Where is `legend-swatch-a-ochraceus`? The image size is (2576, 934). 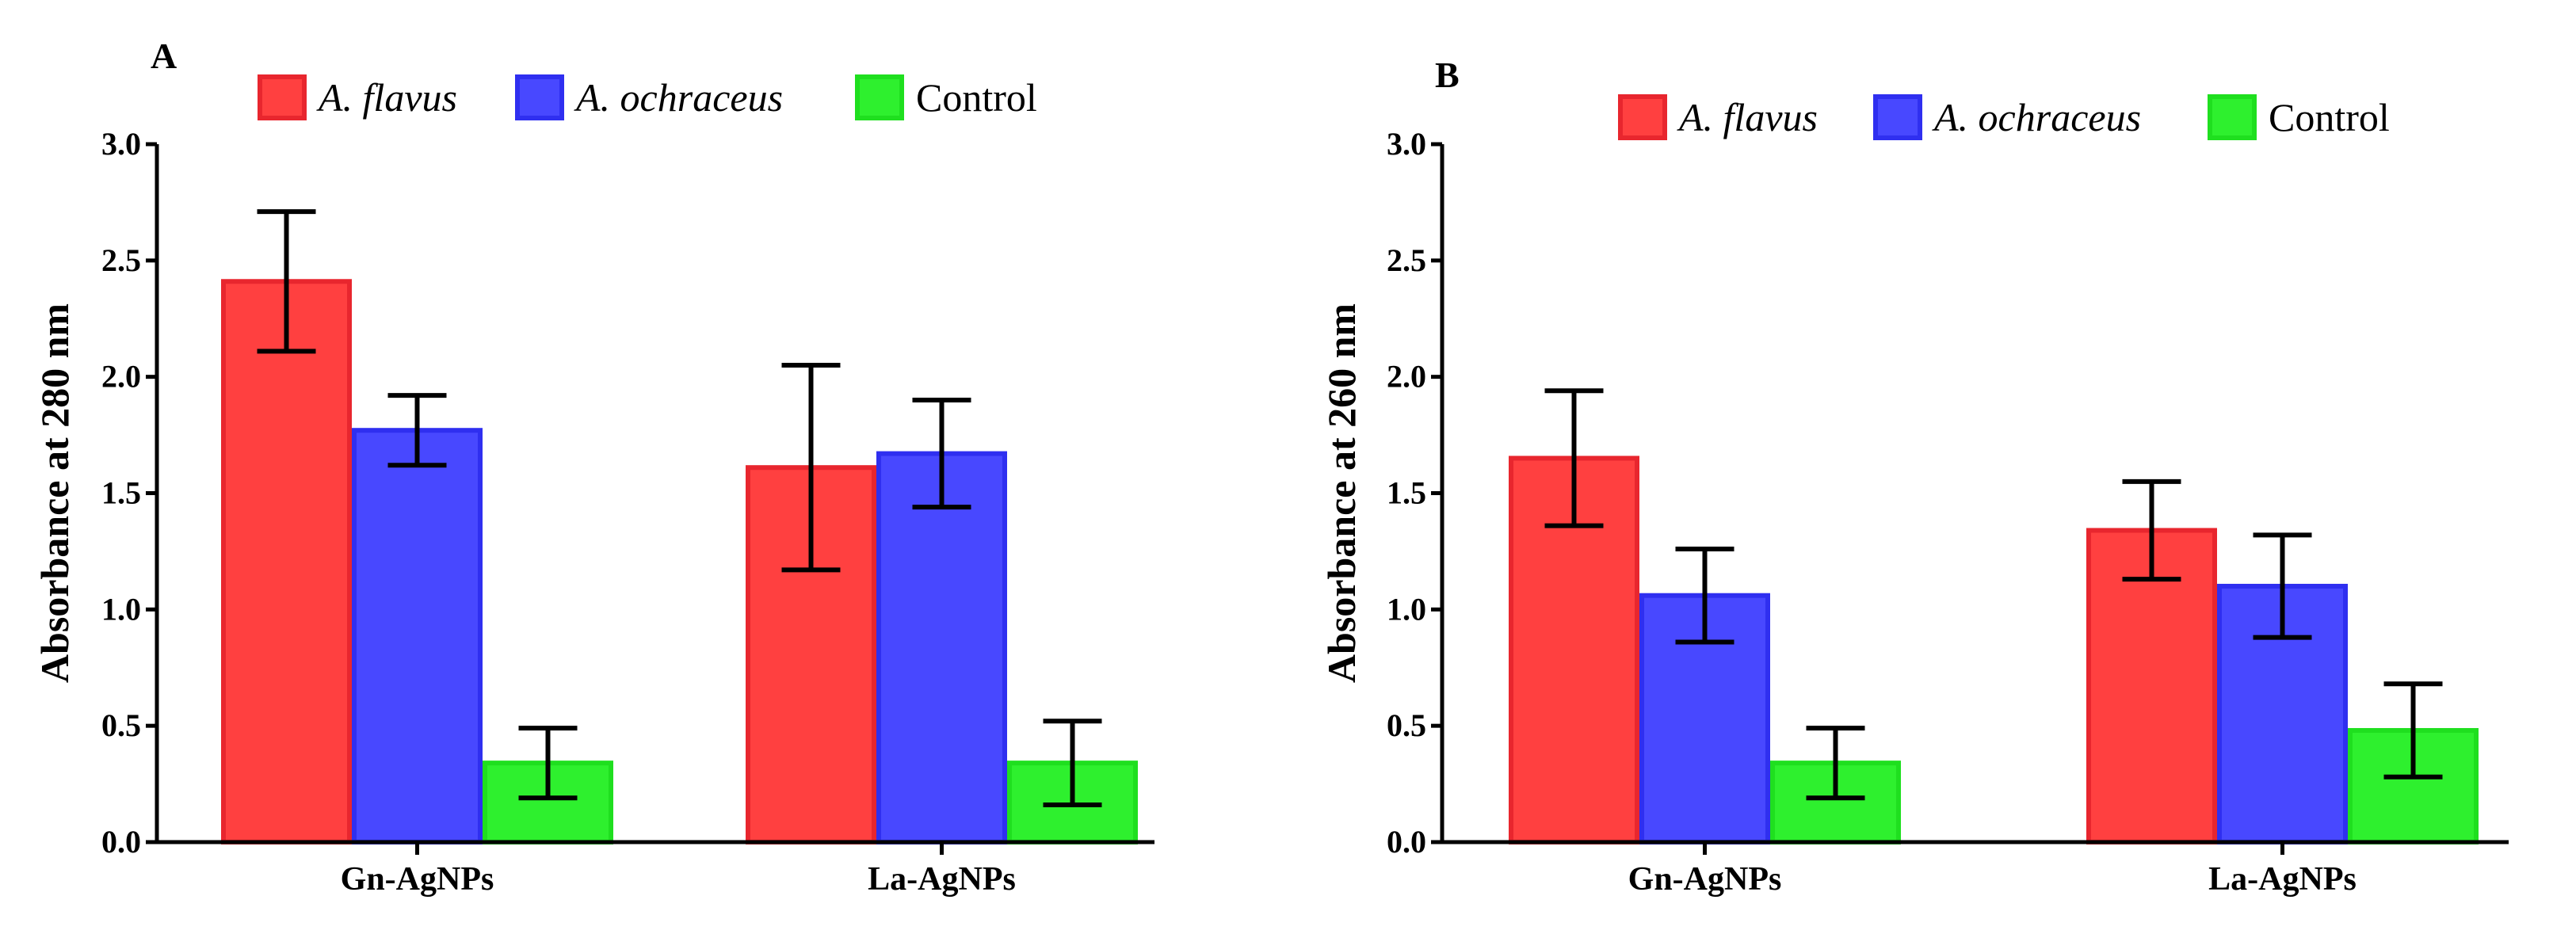 legend-swatch-a-ochraceus is located at coordinates (539, 97).